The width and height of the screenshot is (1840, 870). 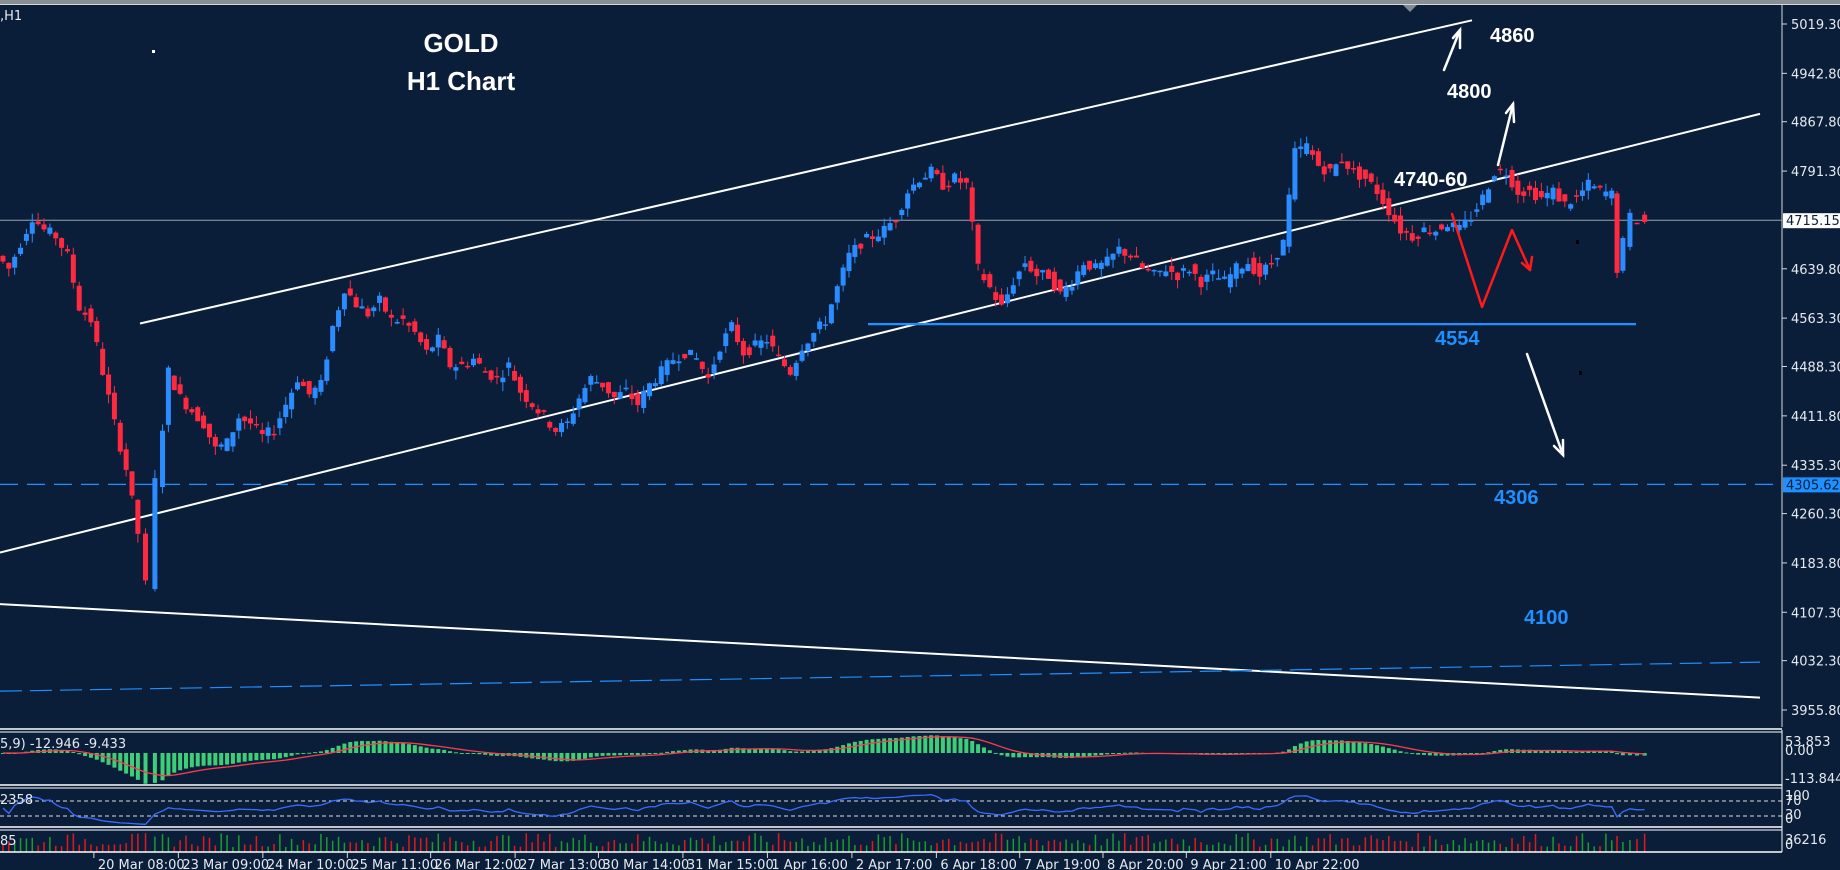 I want to click on resistance-label-4740-60: 4740-60, so click(x=1430, y=180).